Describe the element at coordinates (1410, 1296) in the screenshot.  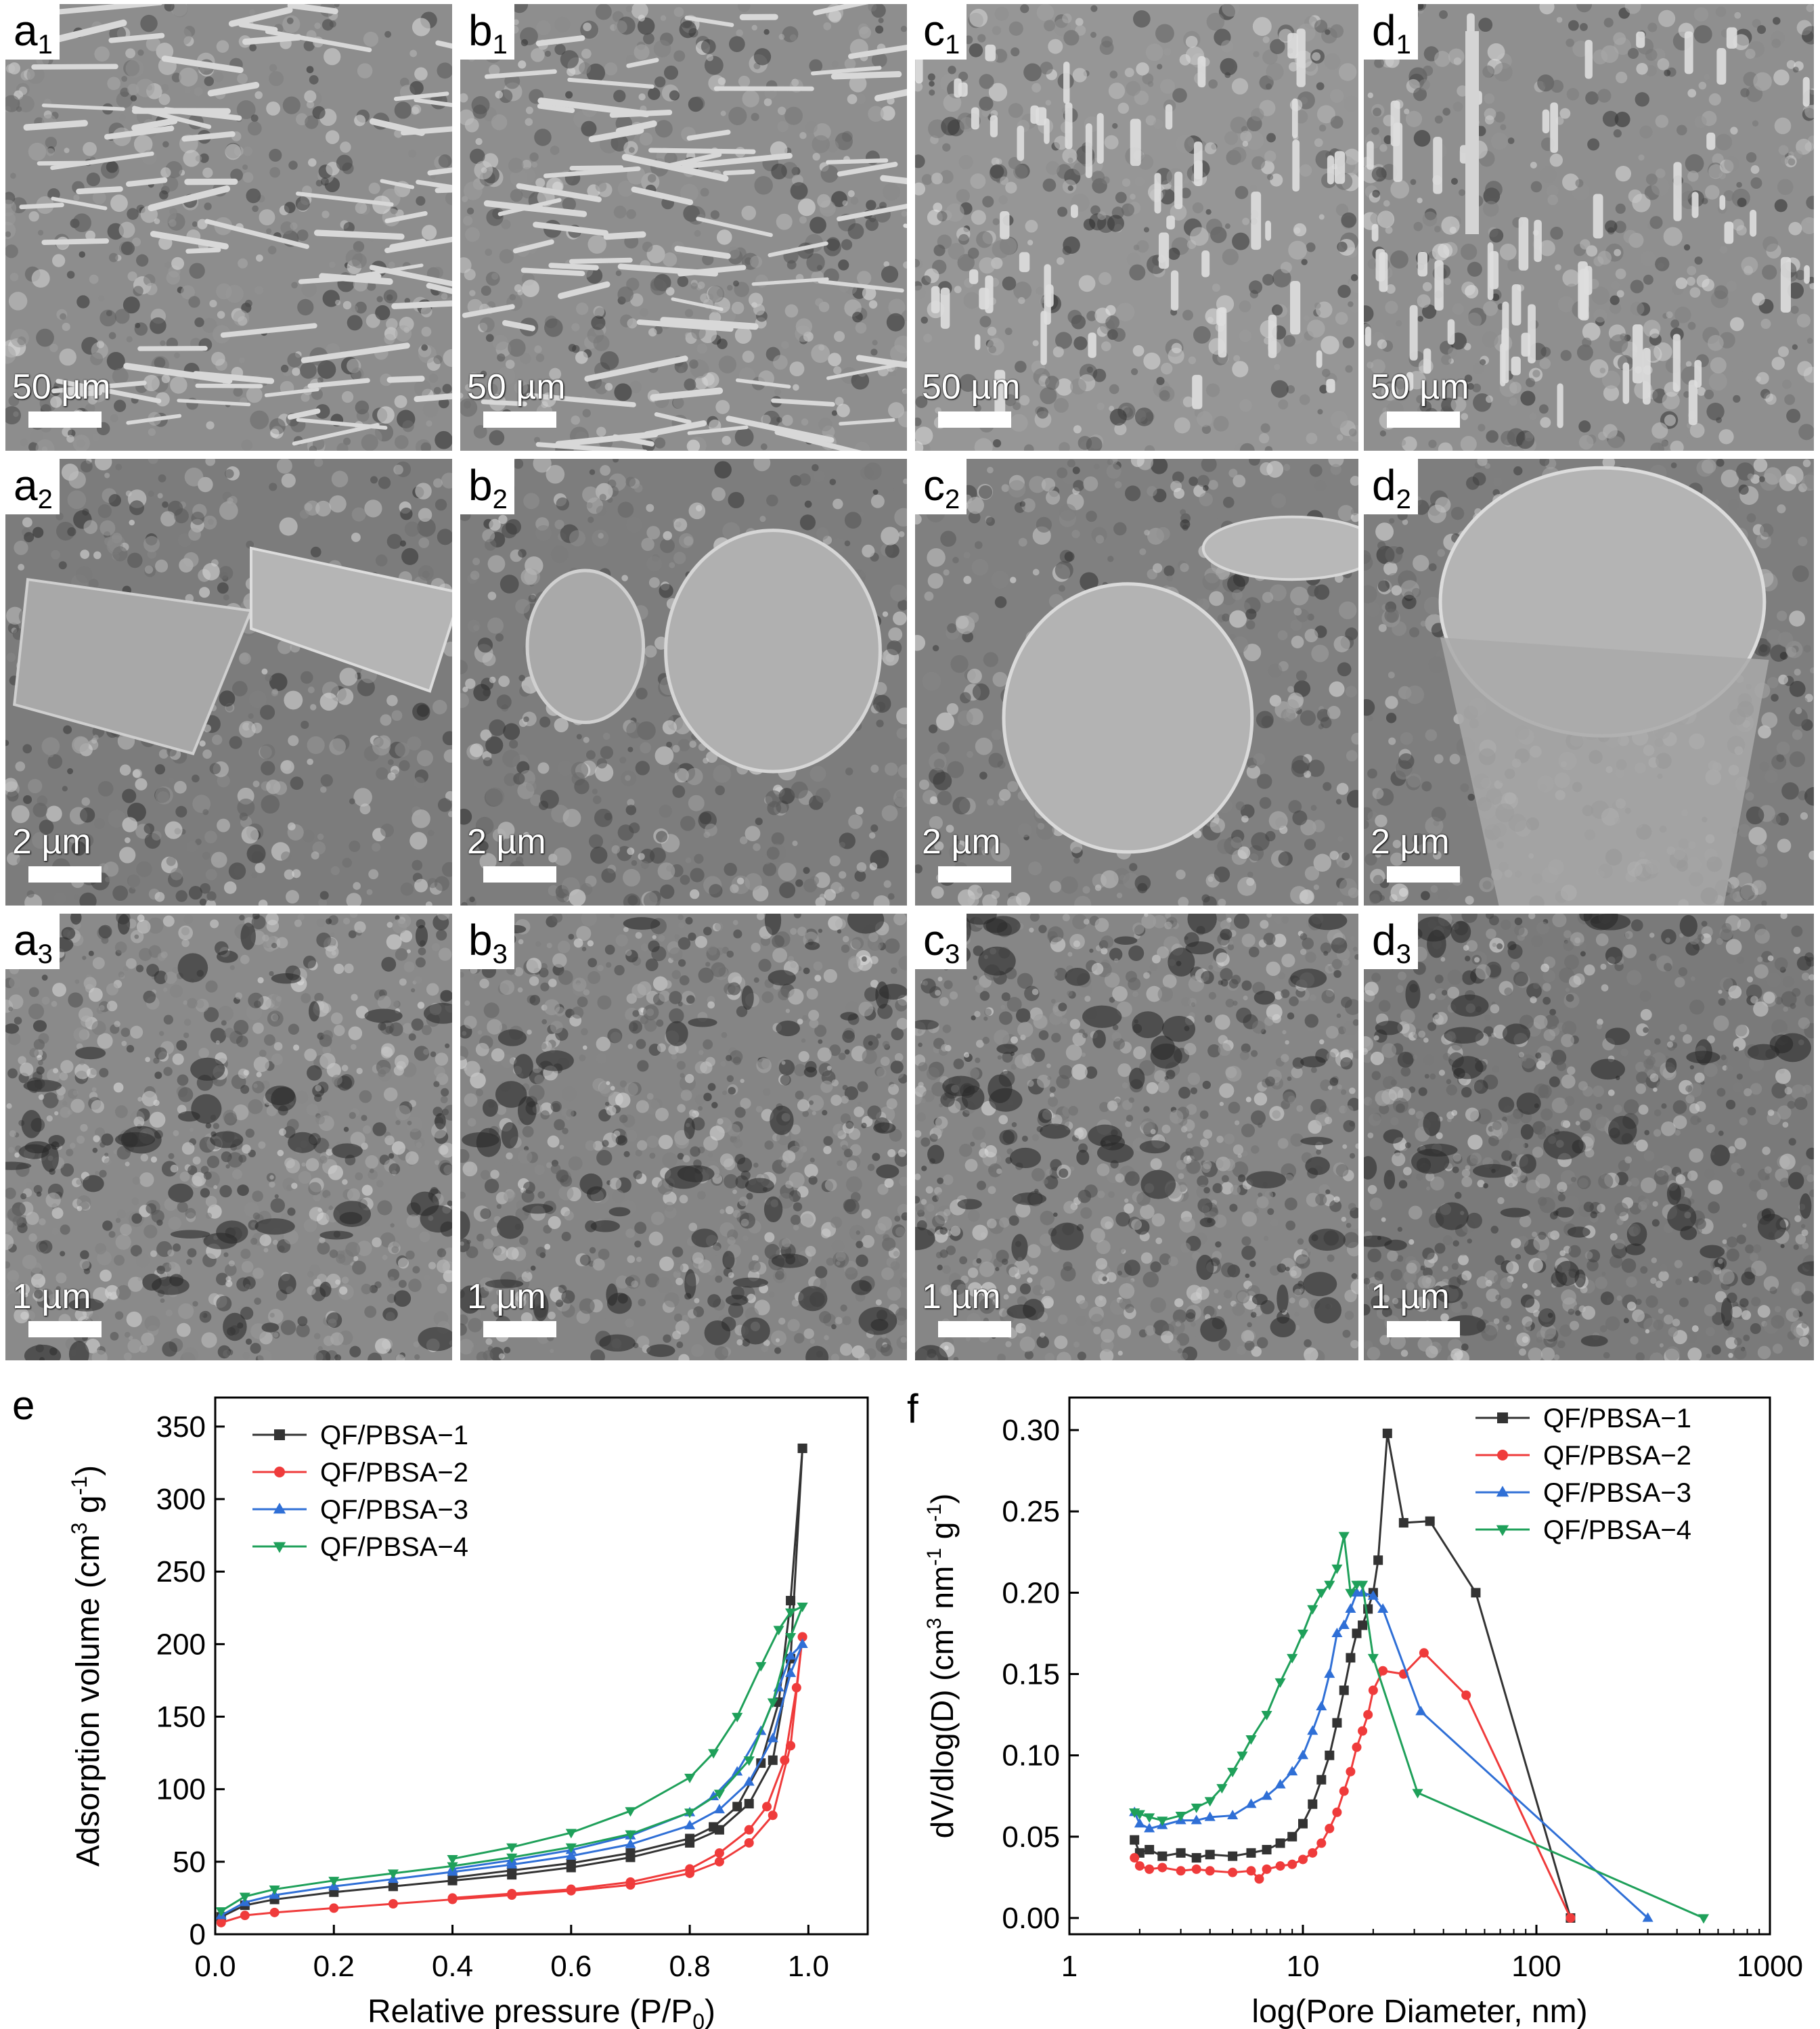
I see `scale-bar-label: 1 µm` at that location.